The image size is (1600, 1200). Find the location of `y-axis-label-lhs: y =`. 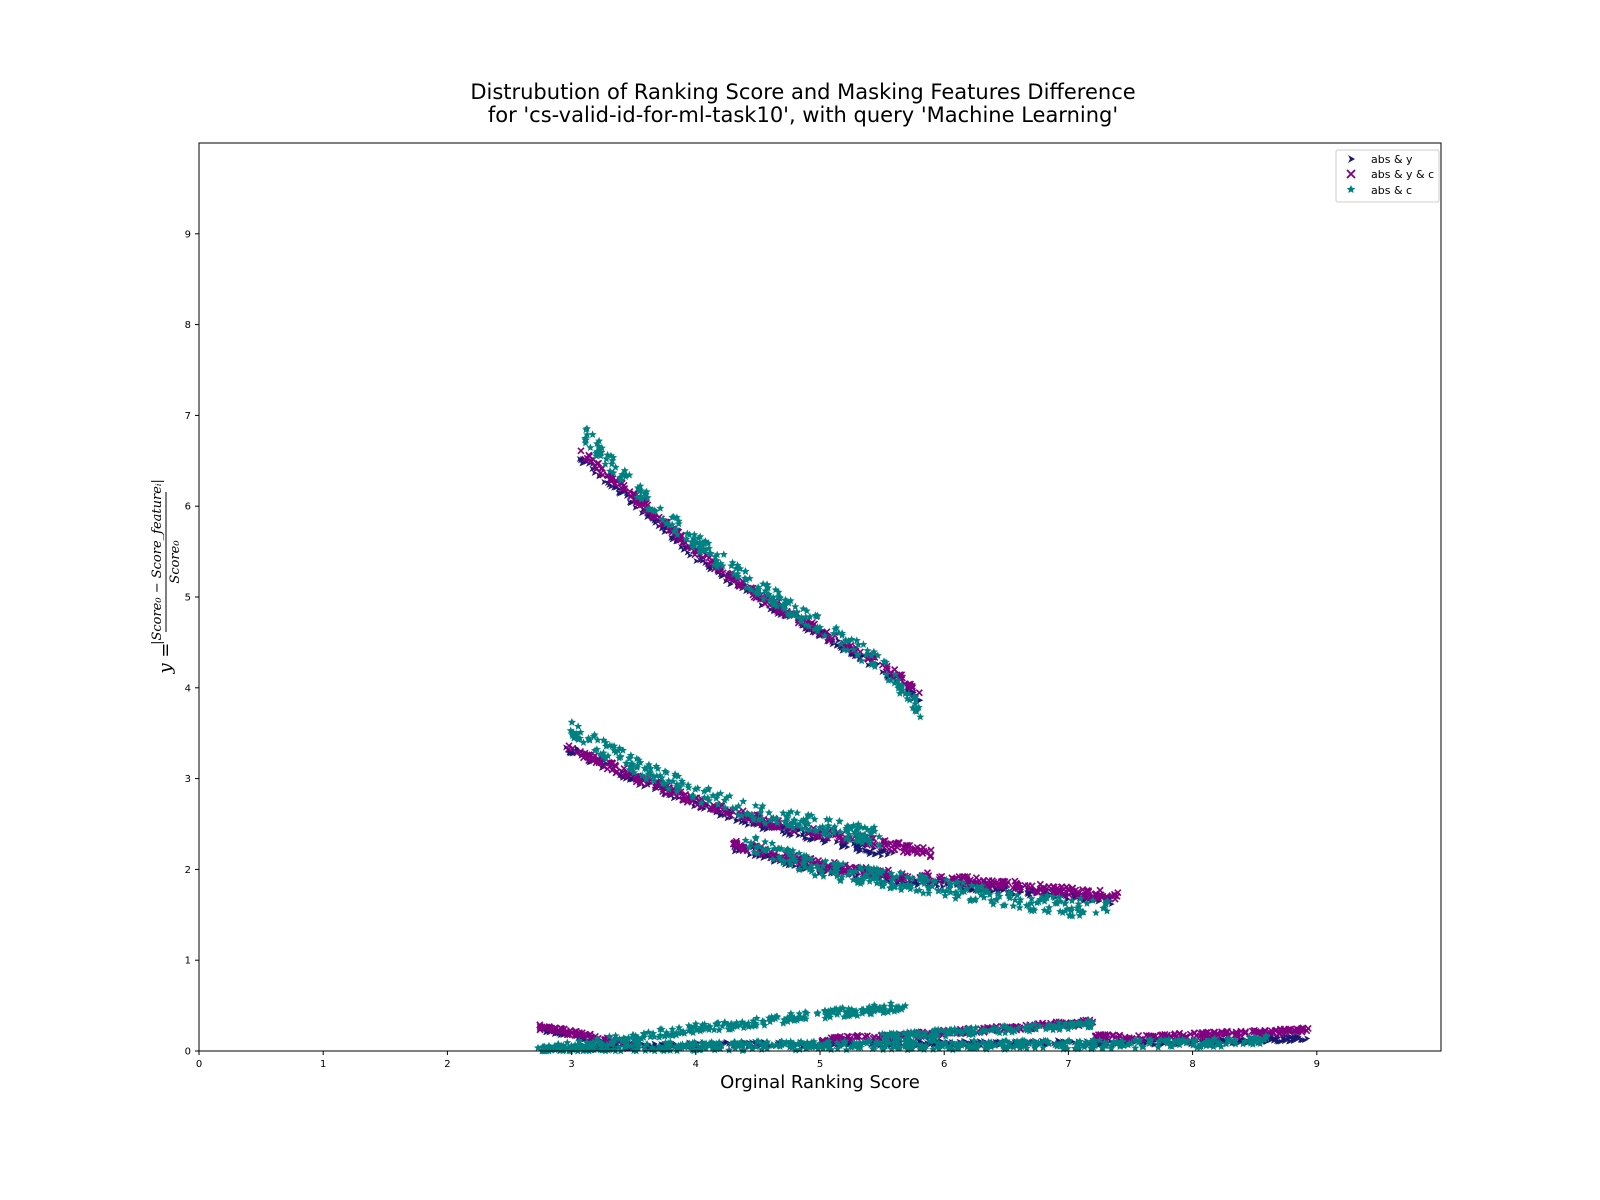

y-axis-label-lhs: y = is located at coordinates (165, 659).